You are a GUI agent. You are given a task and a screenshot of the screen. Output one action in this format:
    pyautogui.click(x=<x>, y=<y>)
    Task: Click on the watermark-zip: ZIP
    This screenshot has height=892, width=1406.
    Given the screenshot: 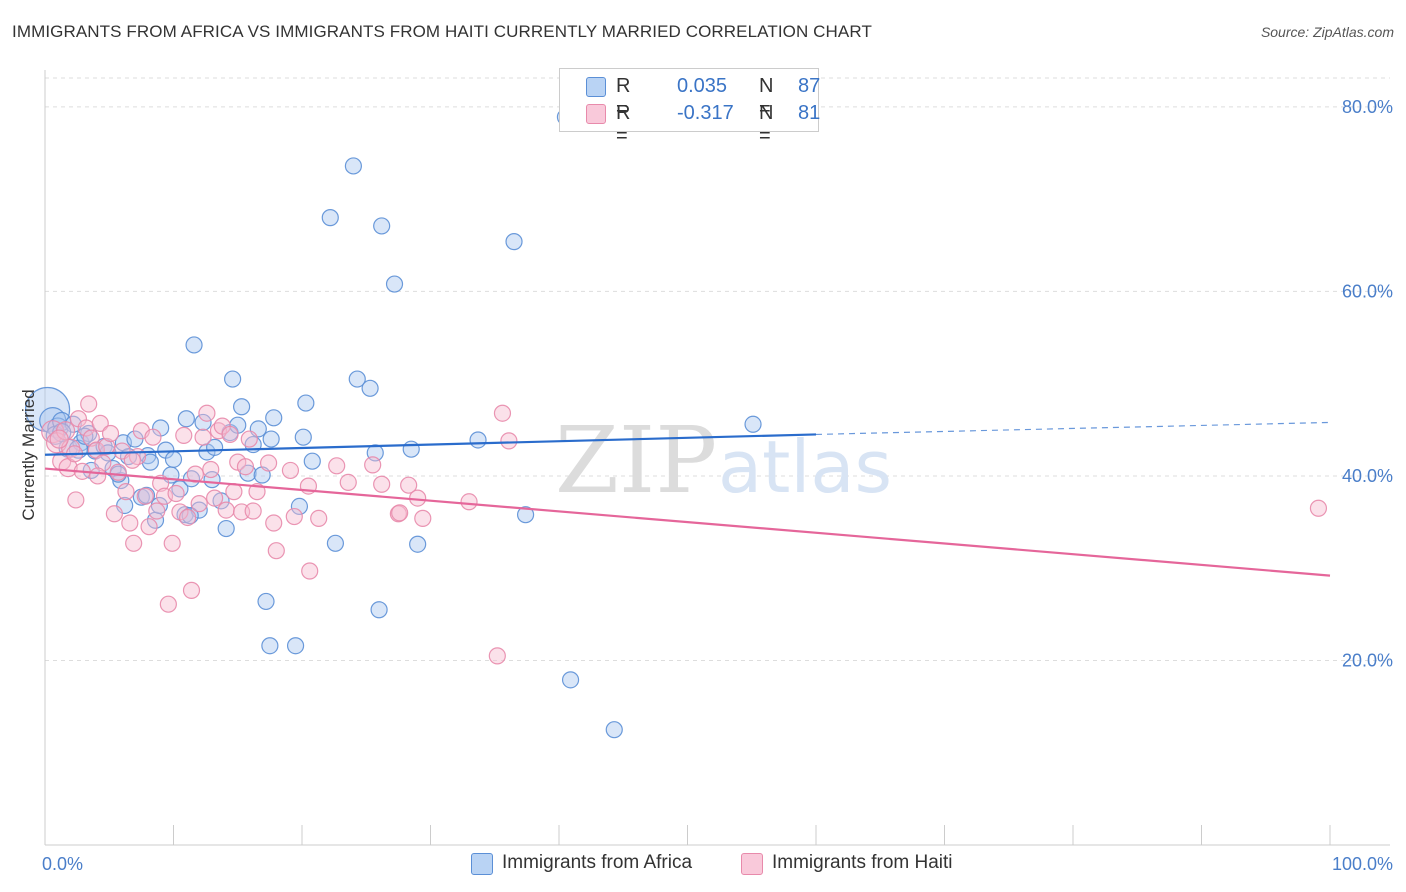 What is the action you would take?
    pyautogui.click(x=636, y=460)
    